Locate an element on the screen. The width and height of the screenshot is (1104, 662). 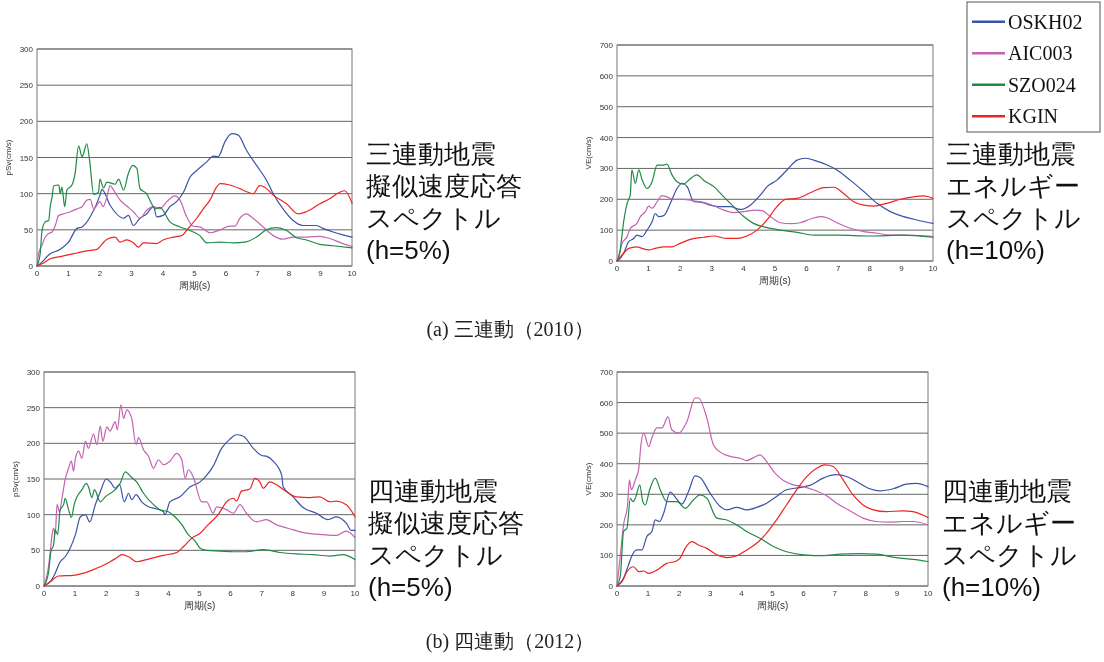
text: 四連動地震エネルギースペクトル(h=10%) is located at coordinates (1009, 539).